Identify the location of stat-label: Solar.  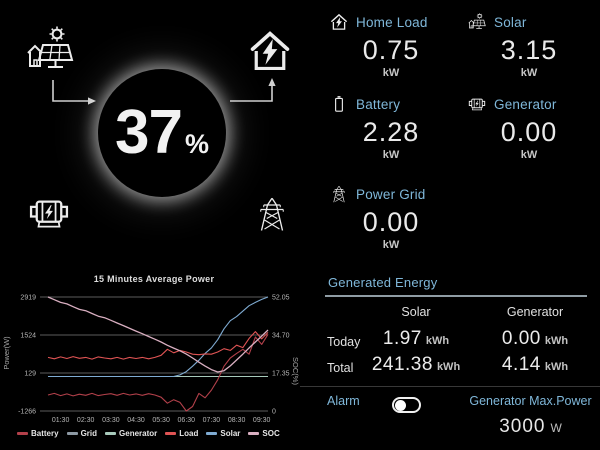
(510, 22).